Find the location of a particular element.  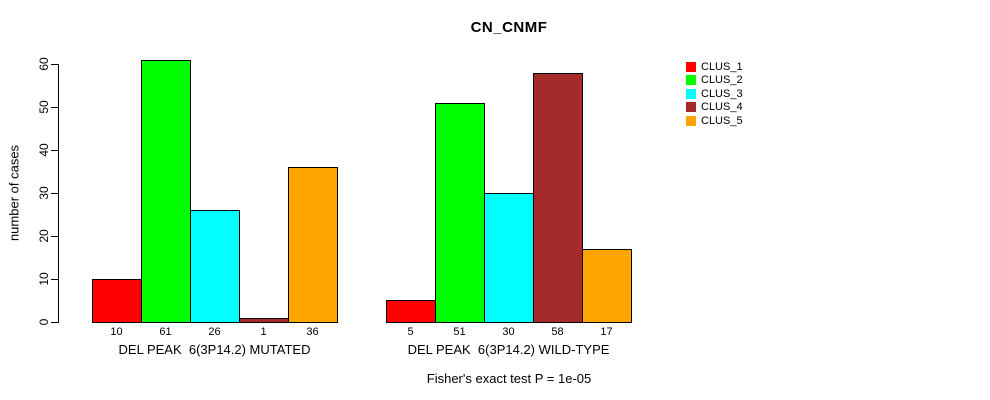

bar-value-label: 1 is located at coordinates (263, 332).